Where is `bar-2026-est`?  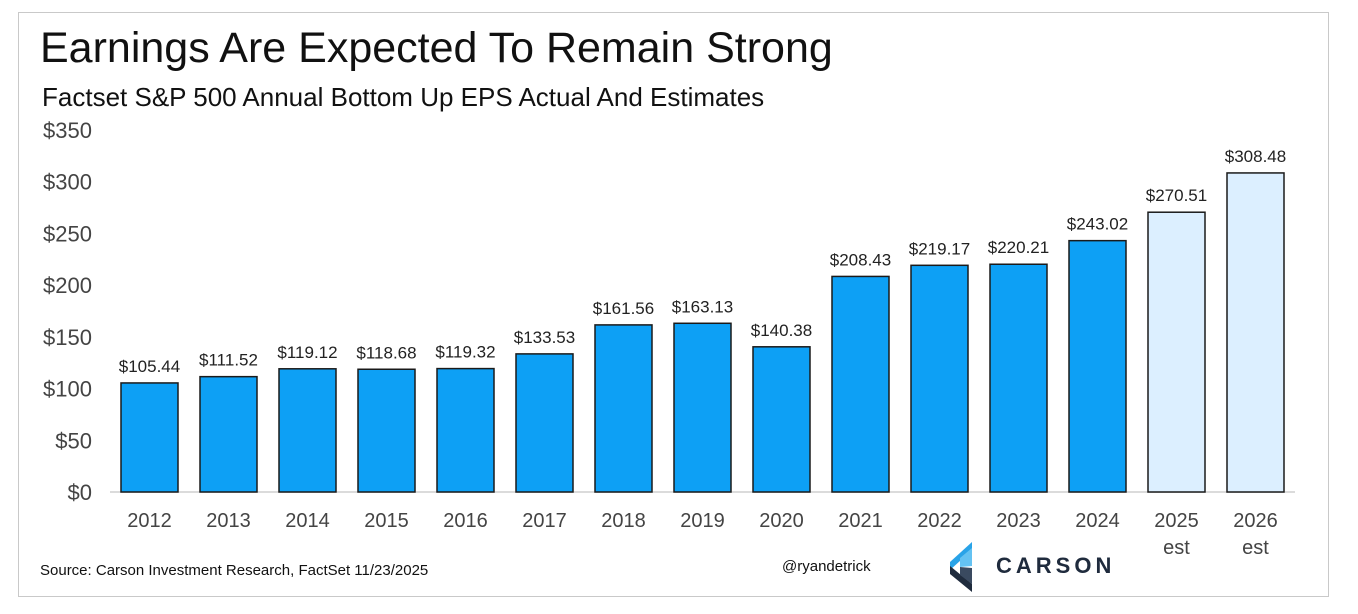
bar-2026-est is located at coordinates (1255, 332).